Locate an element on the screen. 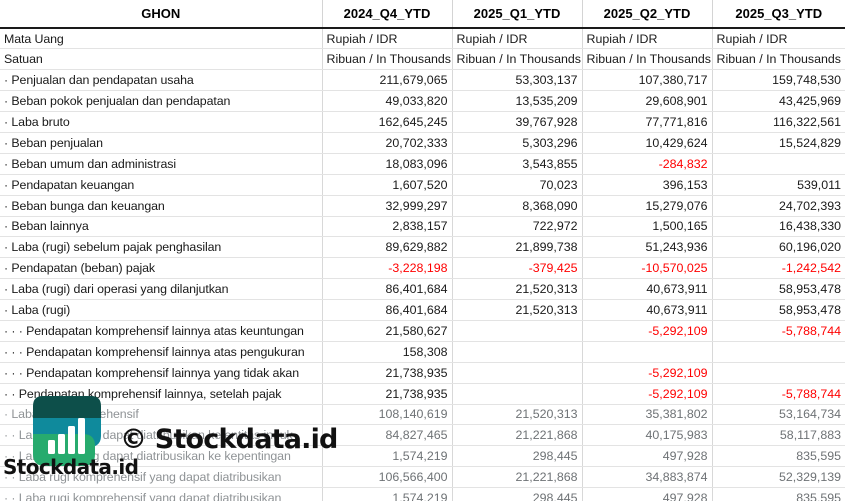 The height and width of the screenshot is (501, 845). data-cell: 15,279,076 is located at coordinates (647, 206).